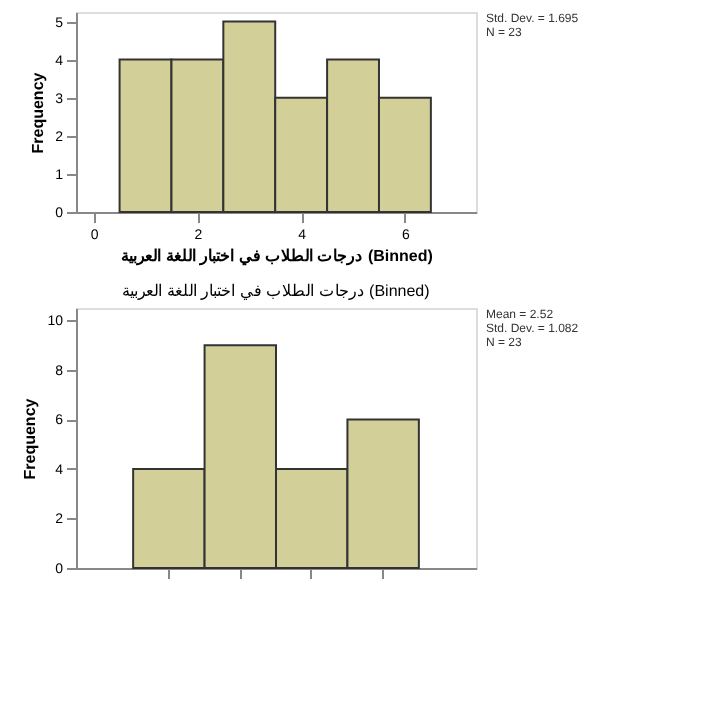  What do you see at coordinates (277, 257) in the screenshot?
I see `x-axis-title: درجات الطلاب في اختبار اللغة العربية (Binned)` at bounding box center [277, 257].